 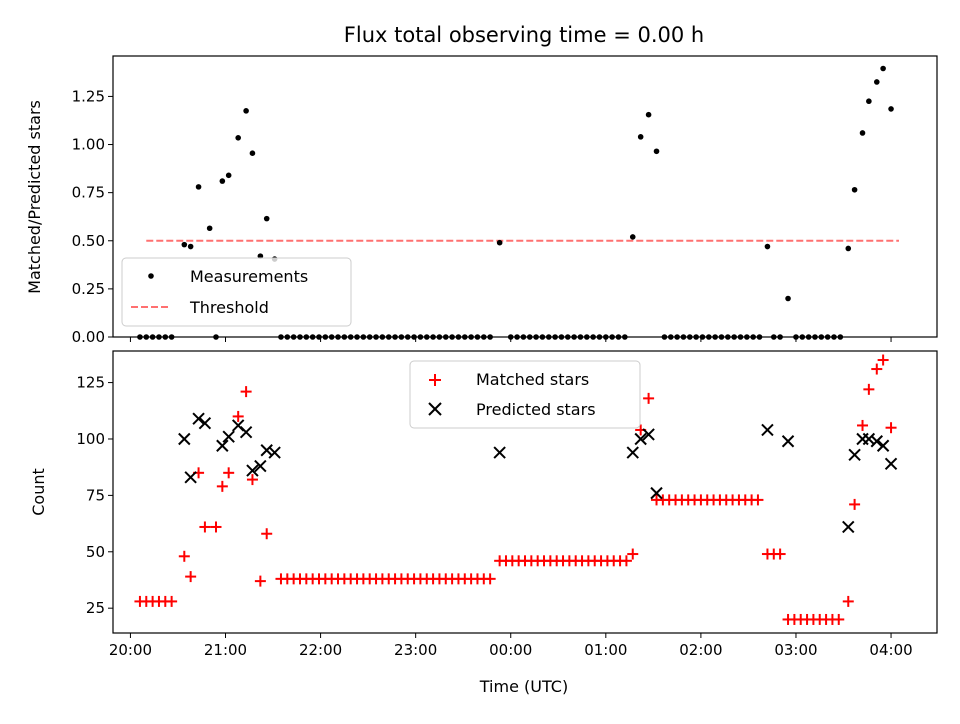 What do you see at coordinates (532, 379) in the screenshot?
I see `legend-matched-label: Matched stars` at bounding box center [532, 379].